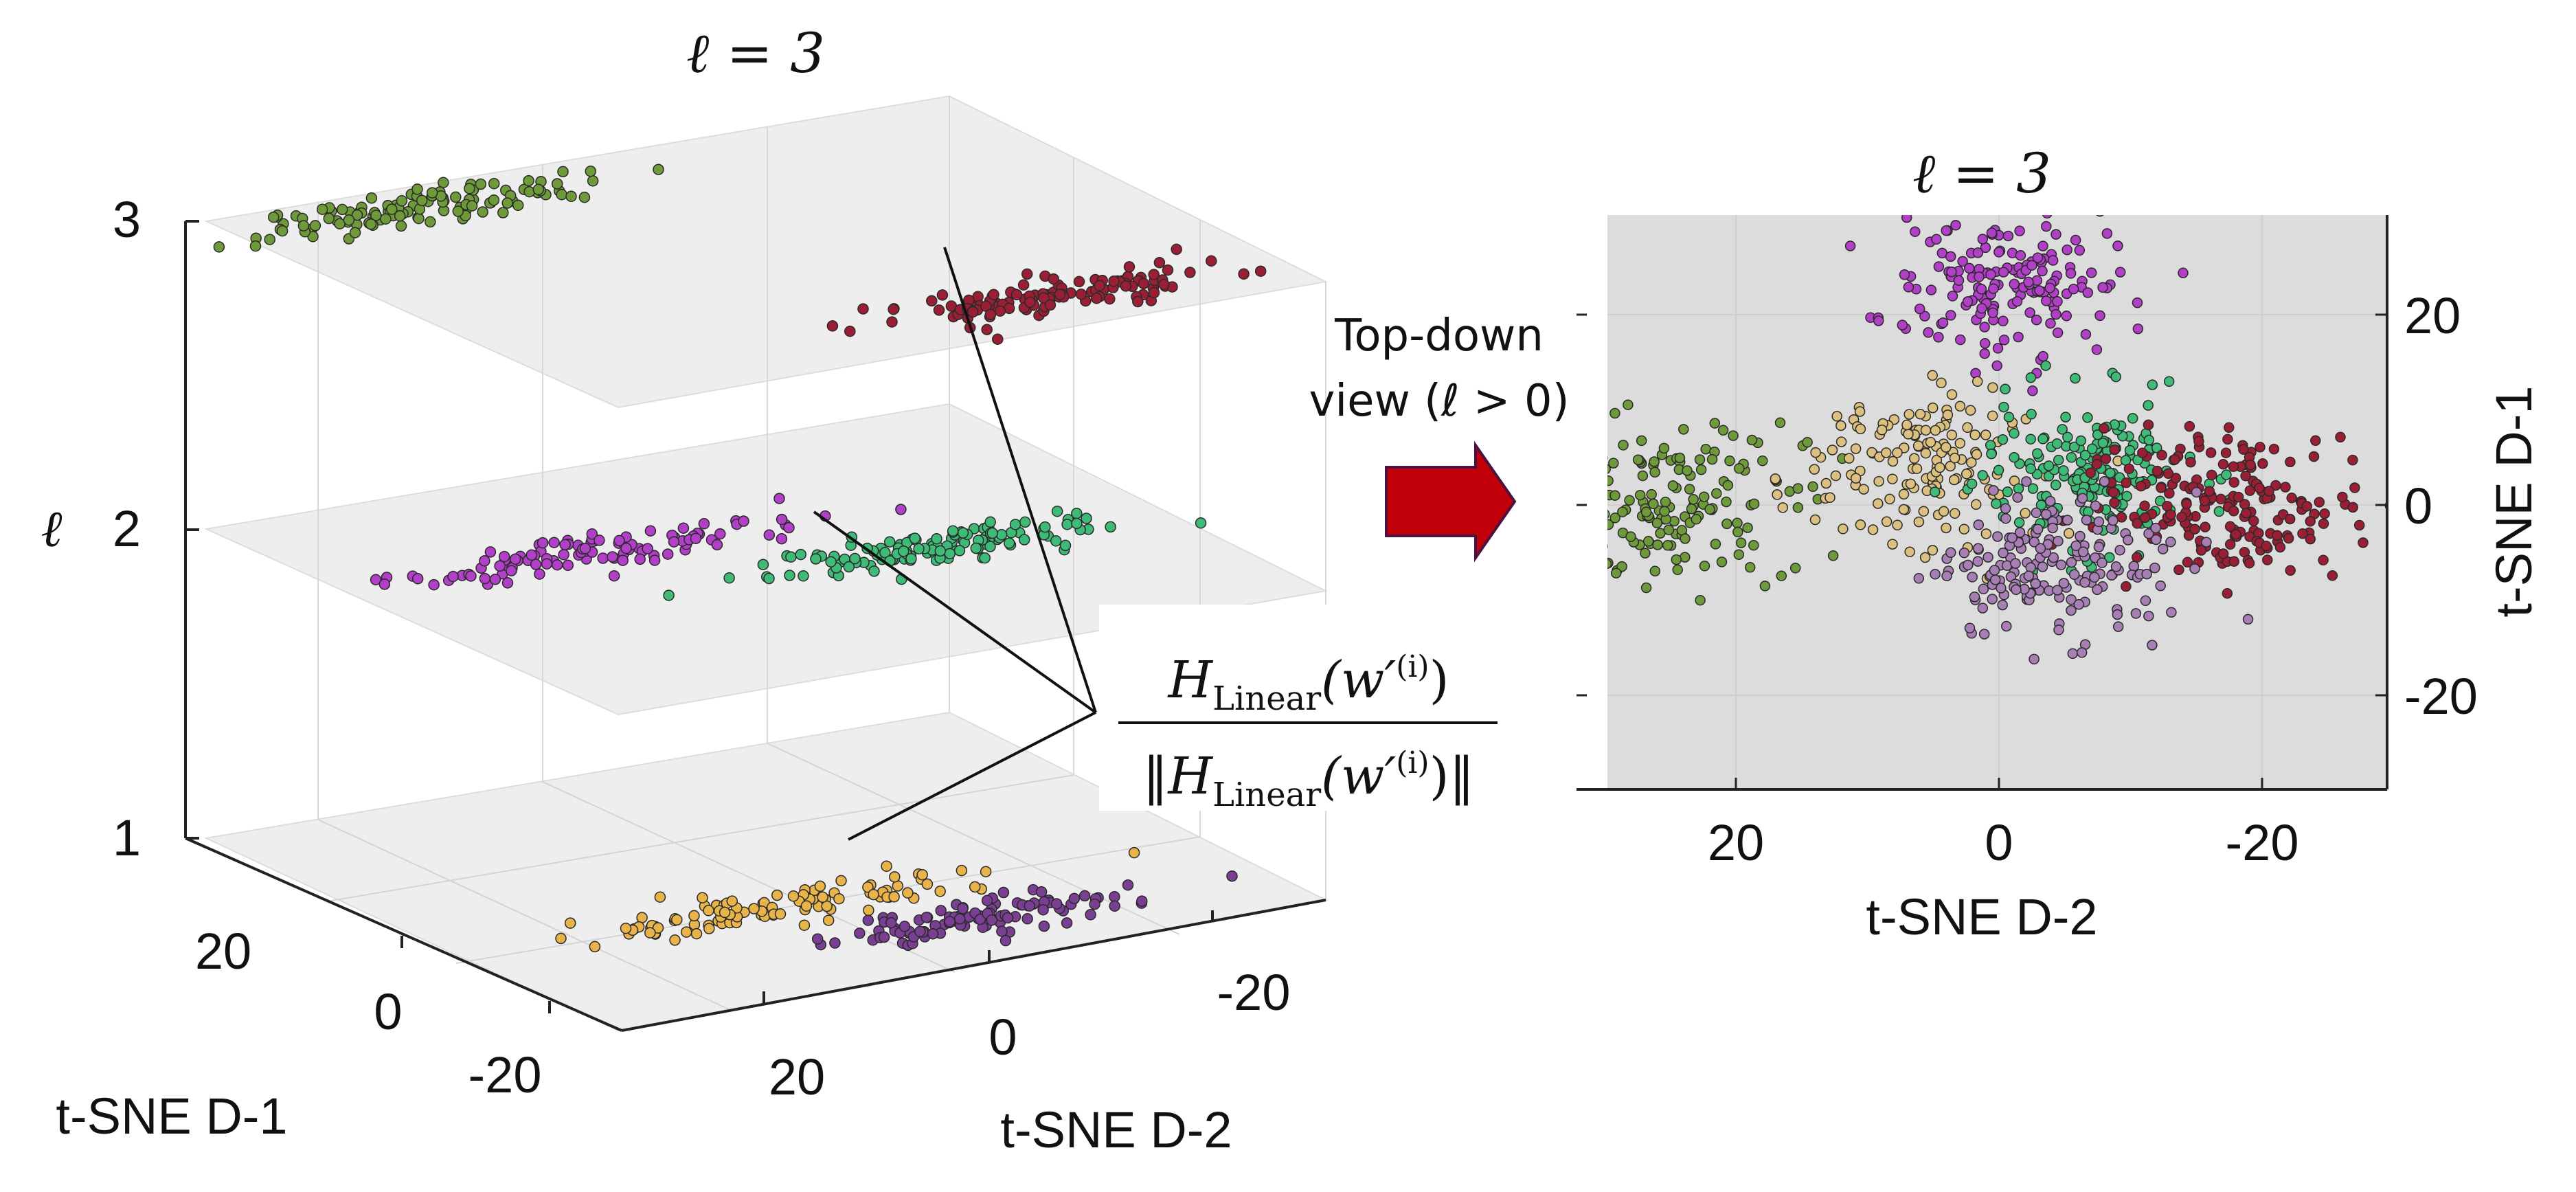 The height and width of the screenshot is (1192, 2576). Describe the element at coordinates (1736, 842) in the screenshot. I see `right-x-tick-20: 20` at that location.